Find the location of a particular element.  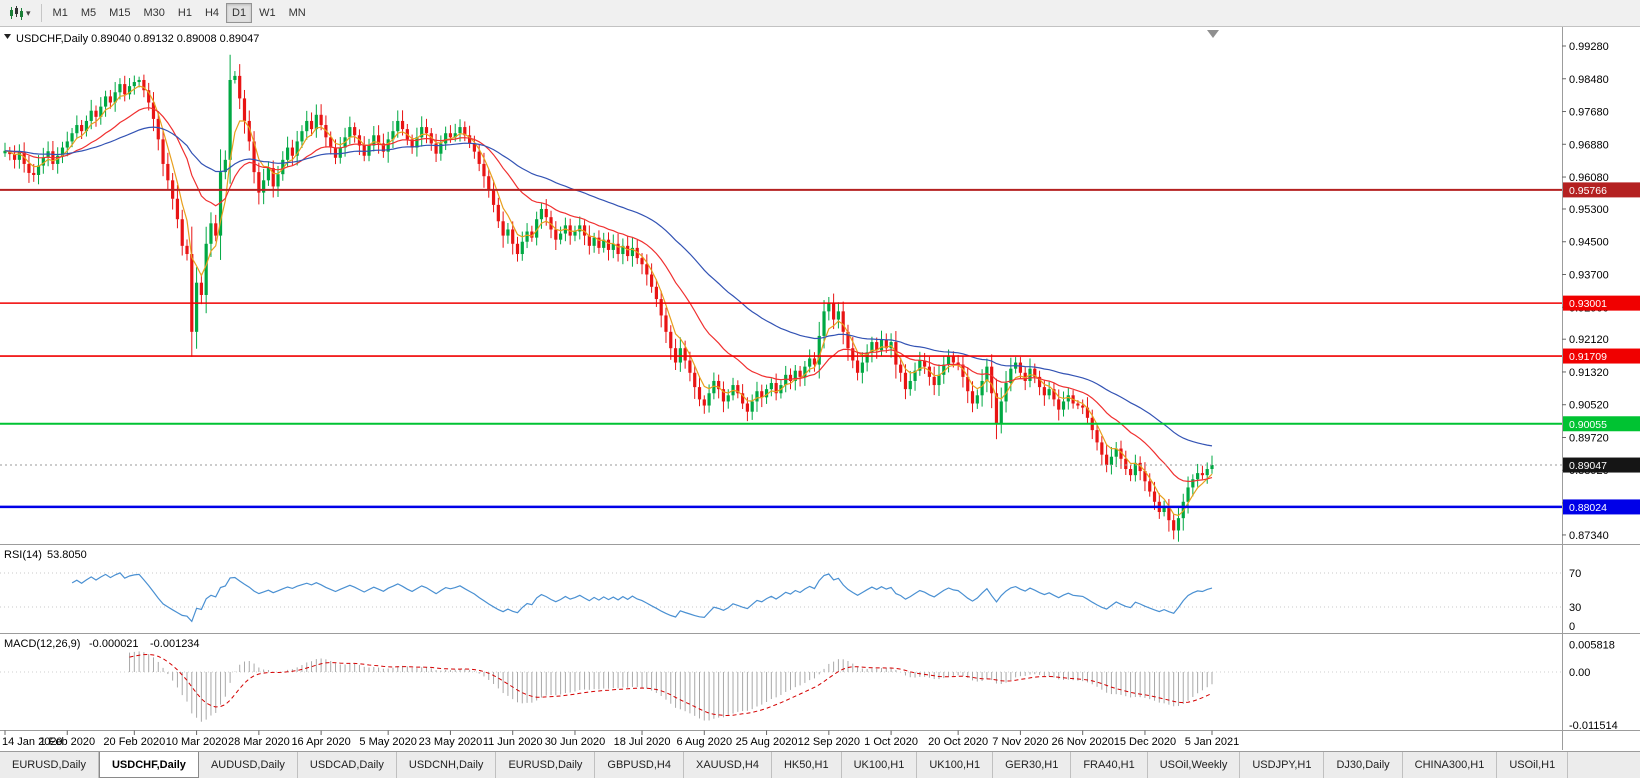

tab-audusd-daily: AUDUSD,Daily is located at coordinates (248, 765).